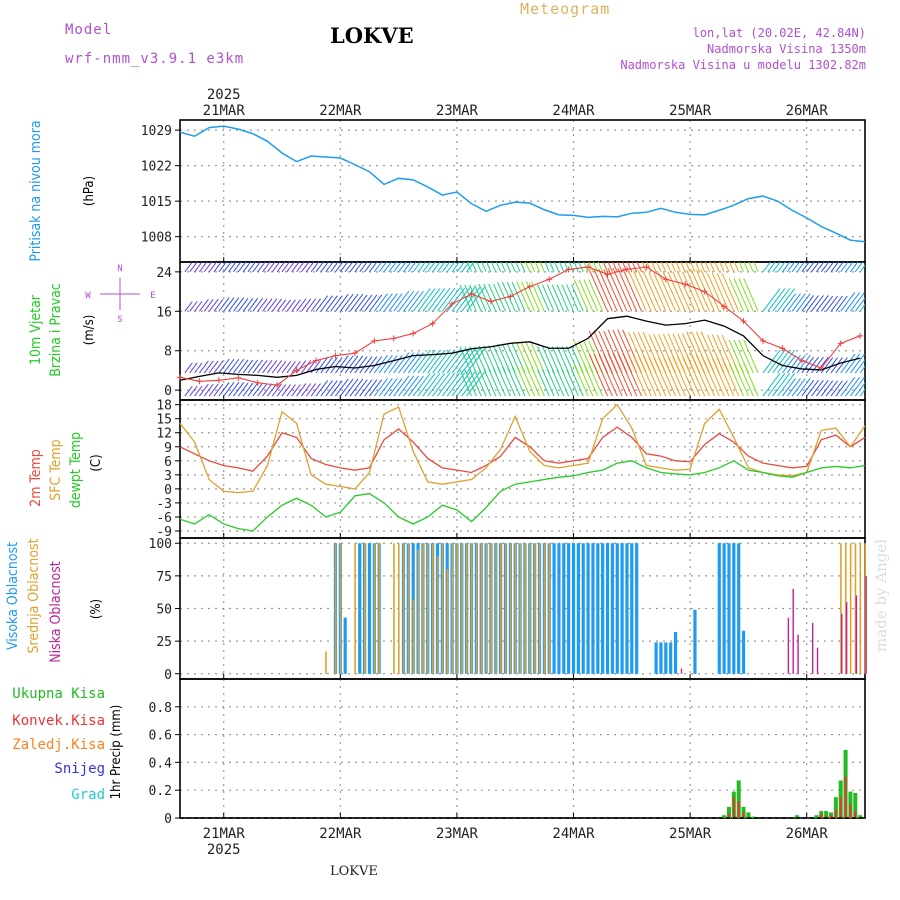 The image size is (900, 900). What do you see at coordinates (58, 694) in the screenshot?
I see `precip-legend-item: Ukupna Kisa` at bounding box center [58, 694].